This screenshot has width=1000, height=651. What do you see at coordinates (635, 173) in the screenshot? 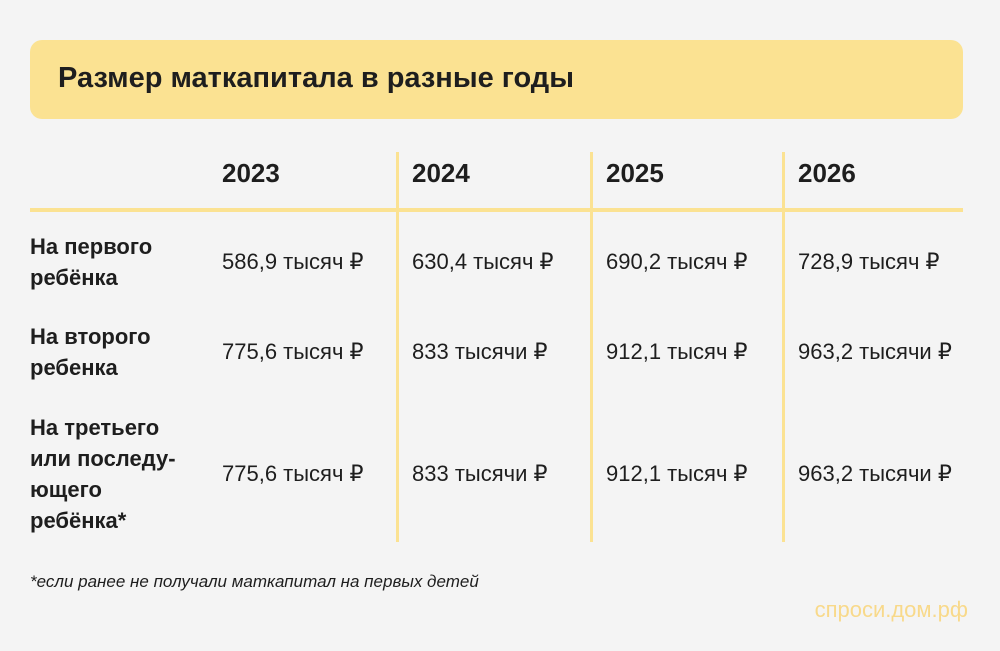
I see `column-header: 2025` at bounding box center [635, 173].